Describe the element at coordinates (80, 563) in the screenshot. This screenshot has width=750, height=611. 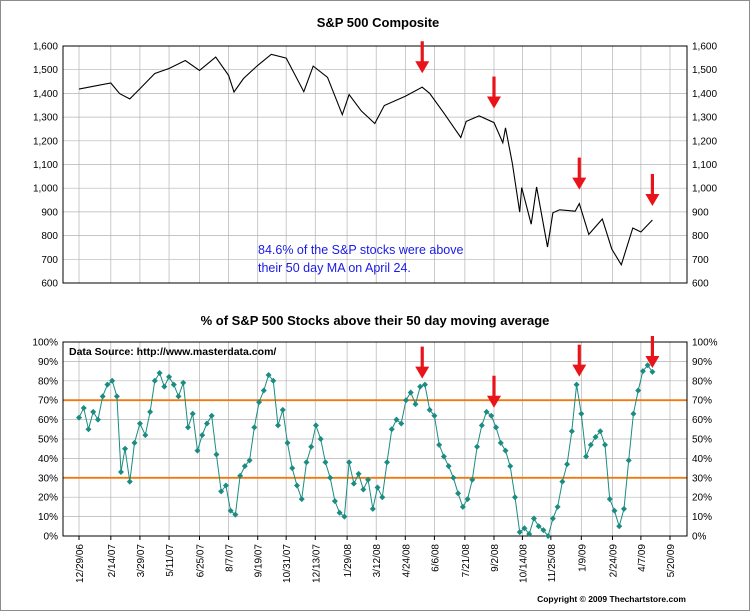
I see `x-tick-label: 12/29/06` at that location.